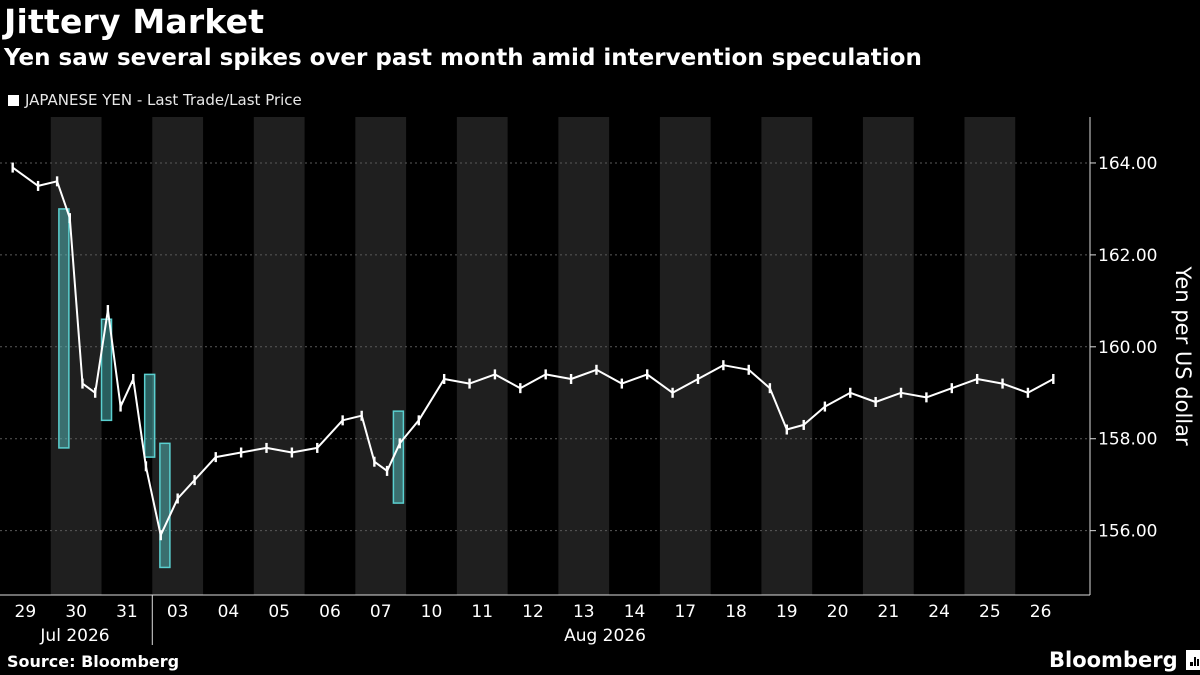  Describe the element at coordinates (76, 612) in the screenshot. I see `x-tick-label: 30` at that location.